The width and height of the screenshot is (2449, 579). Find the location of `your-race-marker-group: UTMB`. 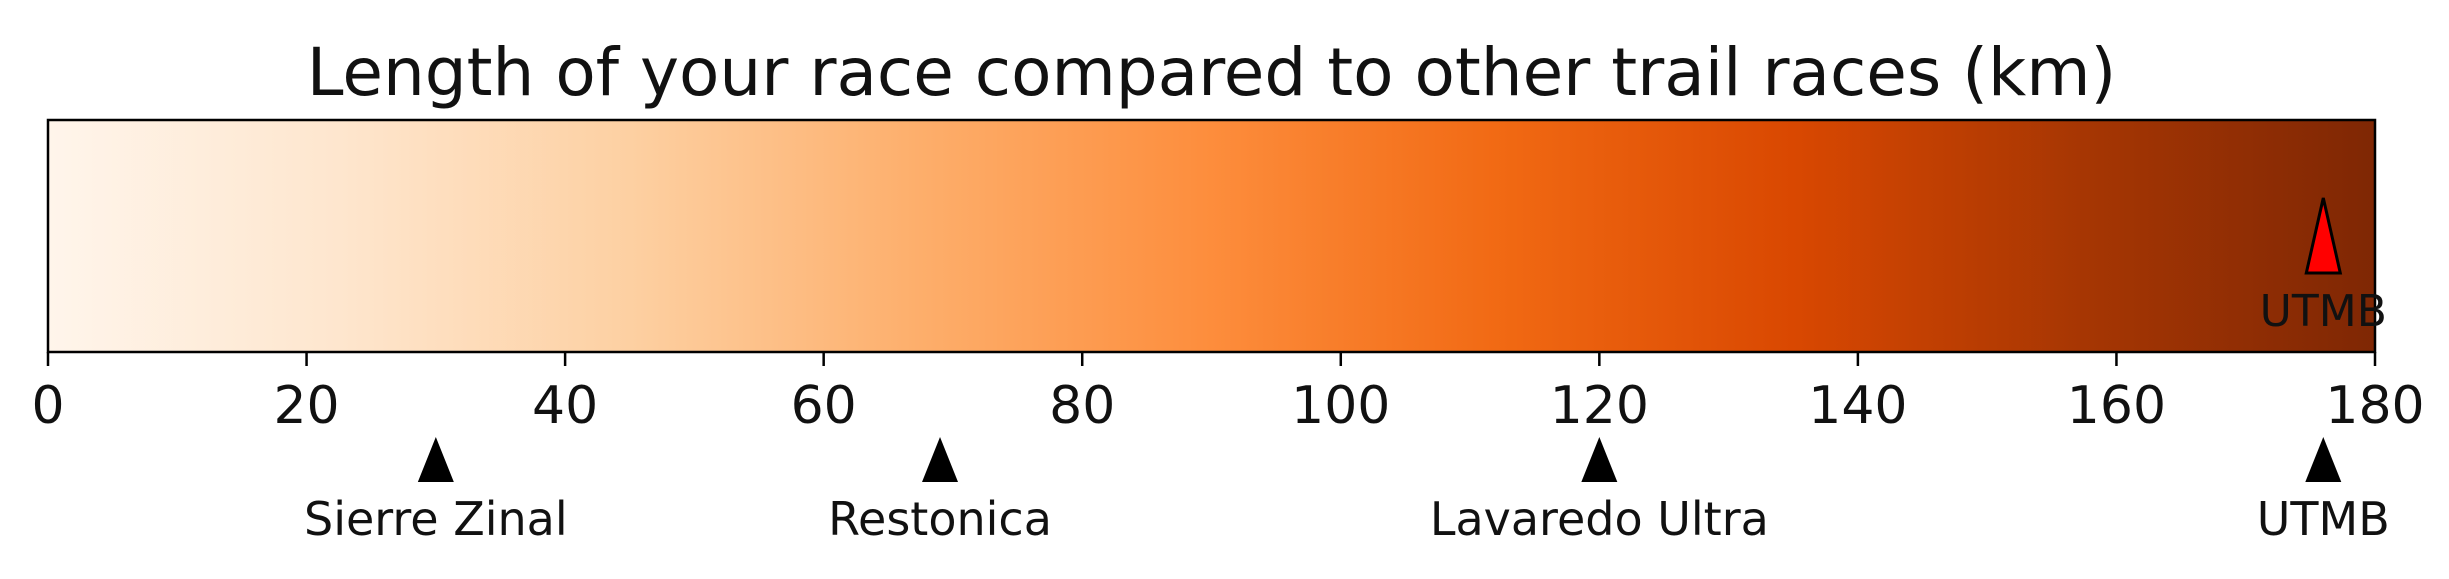

your-race-marker-group: UTMB is located at coordinates (2323, 267).